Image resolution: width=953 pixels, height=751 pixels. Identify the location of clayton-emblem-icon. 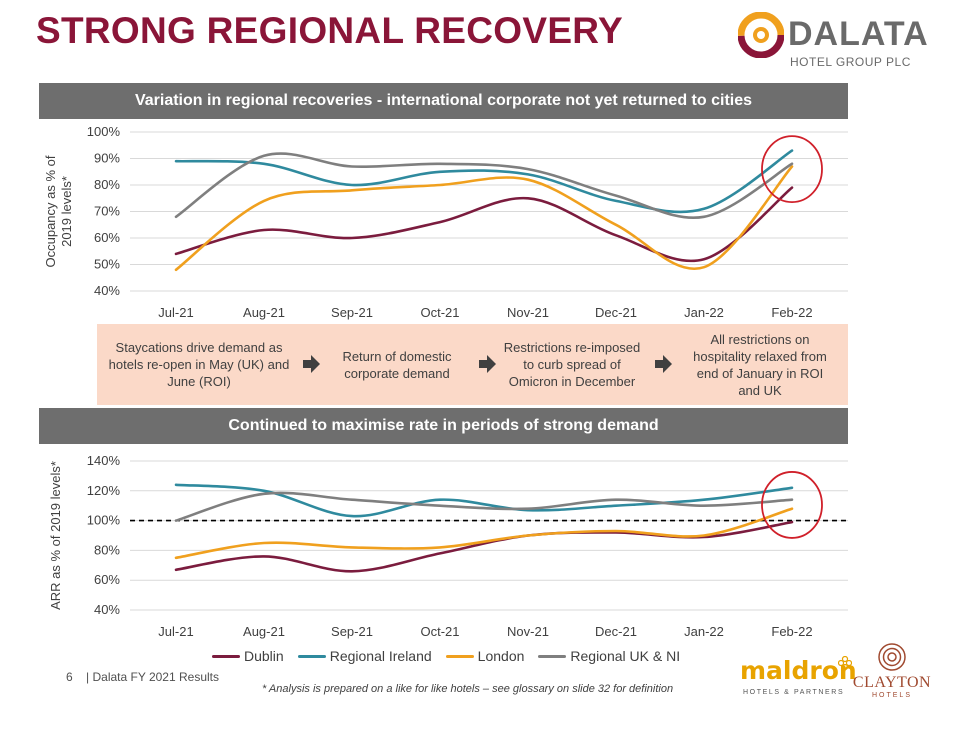
(892, 657).